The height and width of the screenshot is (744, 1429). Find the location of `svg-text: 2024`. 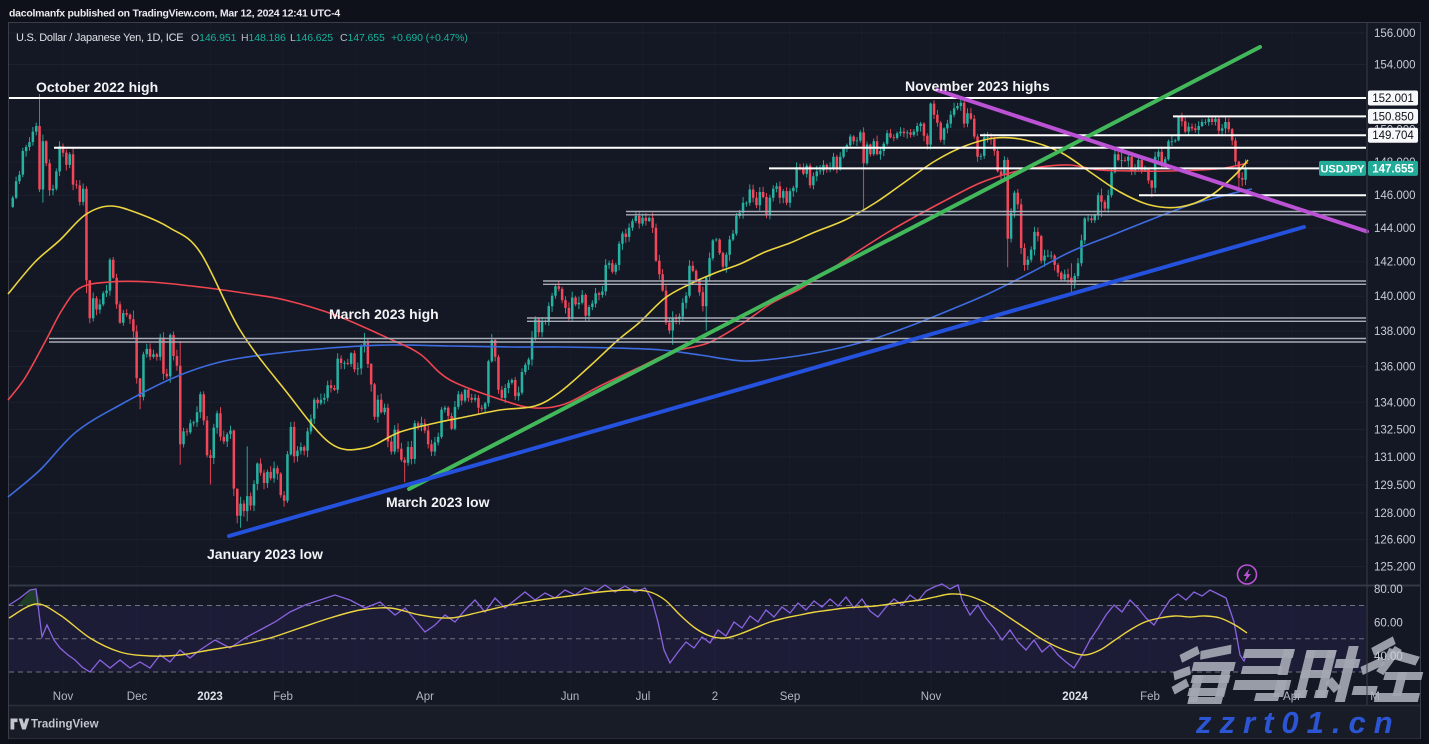

svg-text: 2024 is located at coordinates (1075, 697).